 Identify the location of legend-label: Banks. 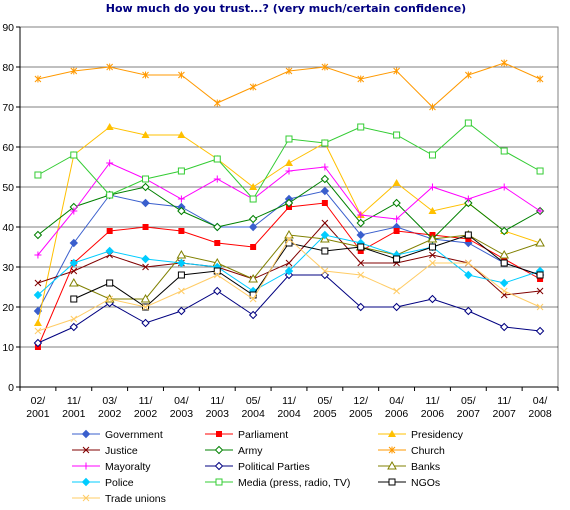
(425, 467).